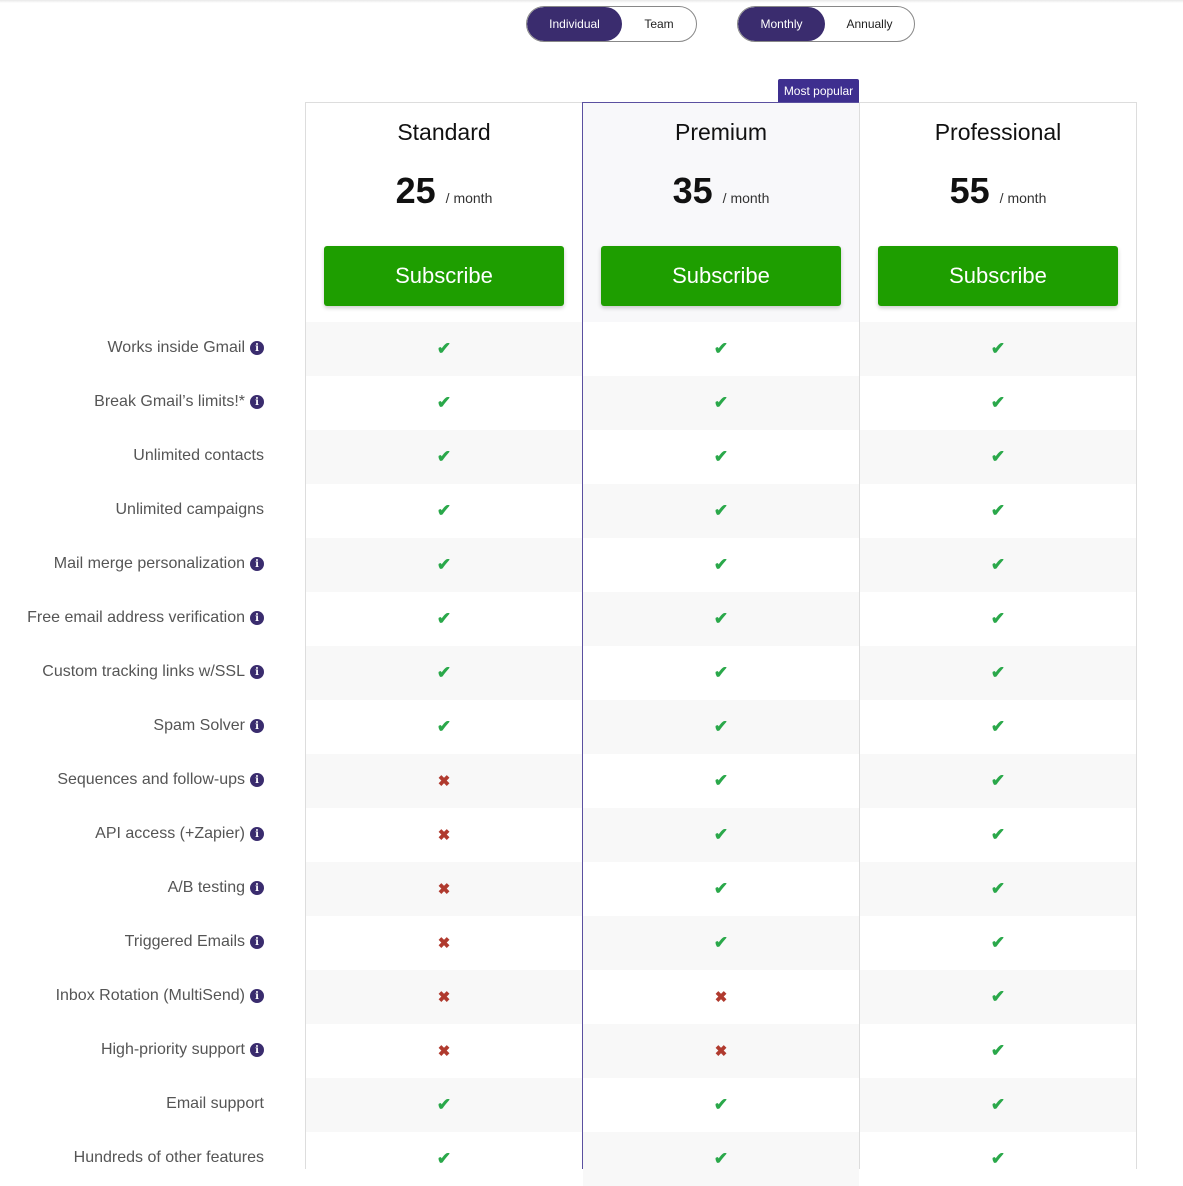 This screenshot has width=1183, height=1186. I want to click on toggle-monthly: Monthly, so click(781, 24).